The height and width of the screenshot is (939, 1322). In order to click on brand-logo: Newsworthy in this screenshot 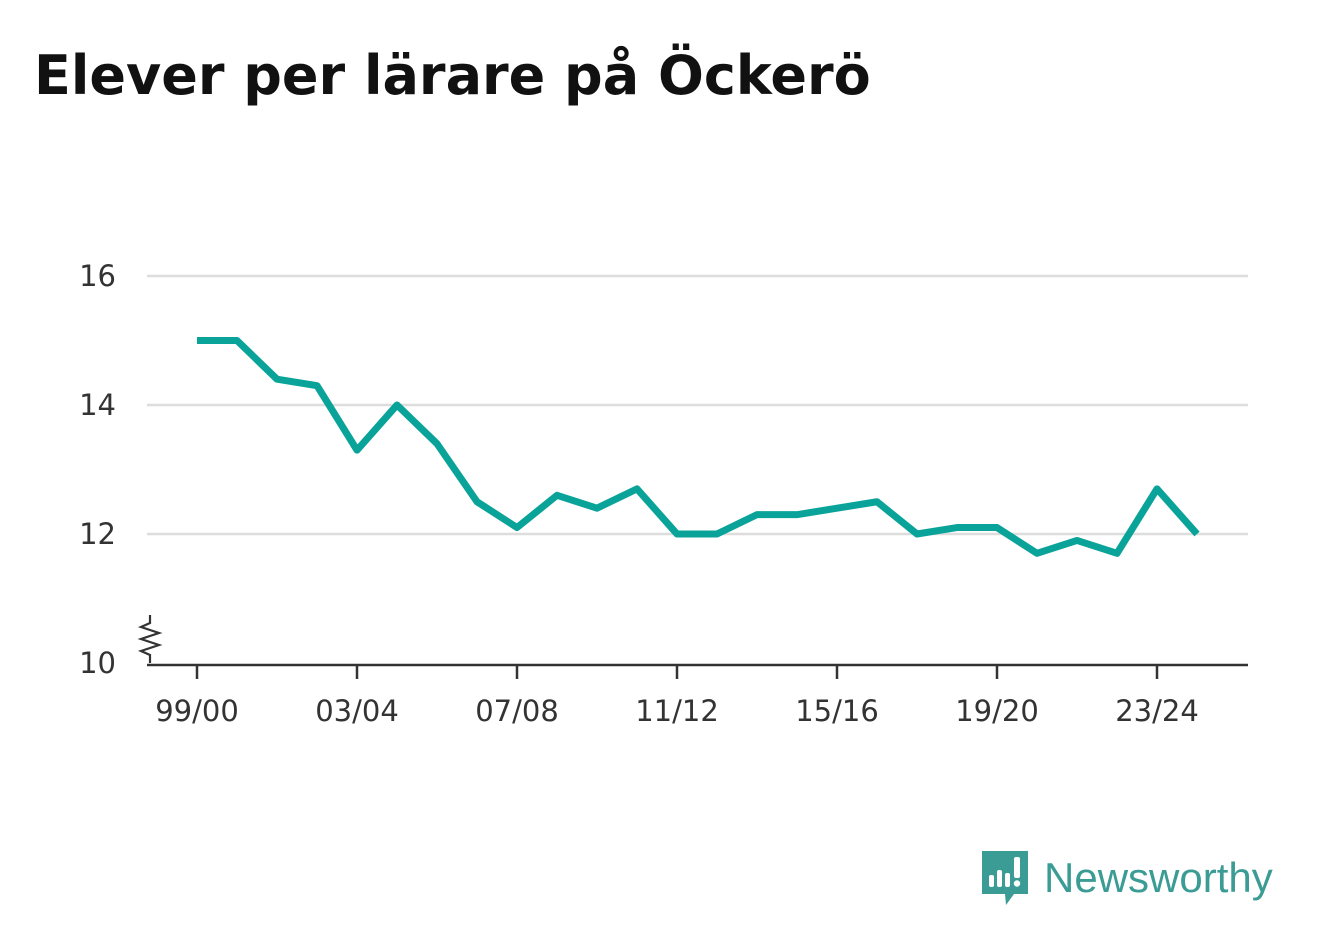, I will do `click(1126, 878)`.